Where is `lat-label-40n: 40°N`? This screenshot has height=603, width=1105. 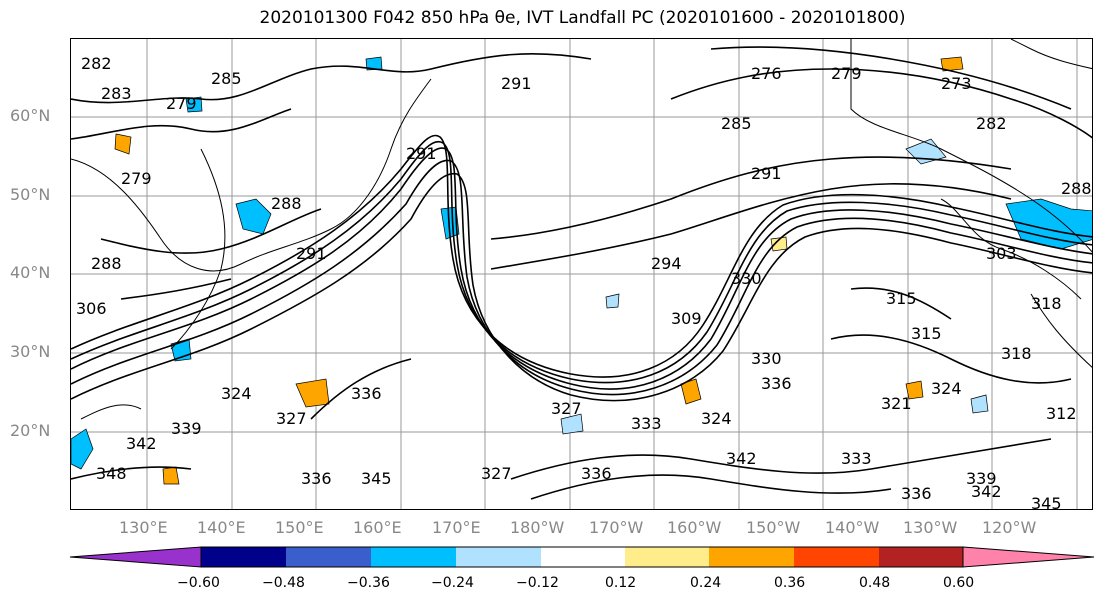 lat-label-40n: 40°N is located at coordinates (30, 272).